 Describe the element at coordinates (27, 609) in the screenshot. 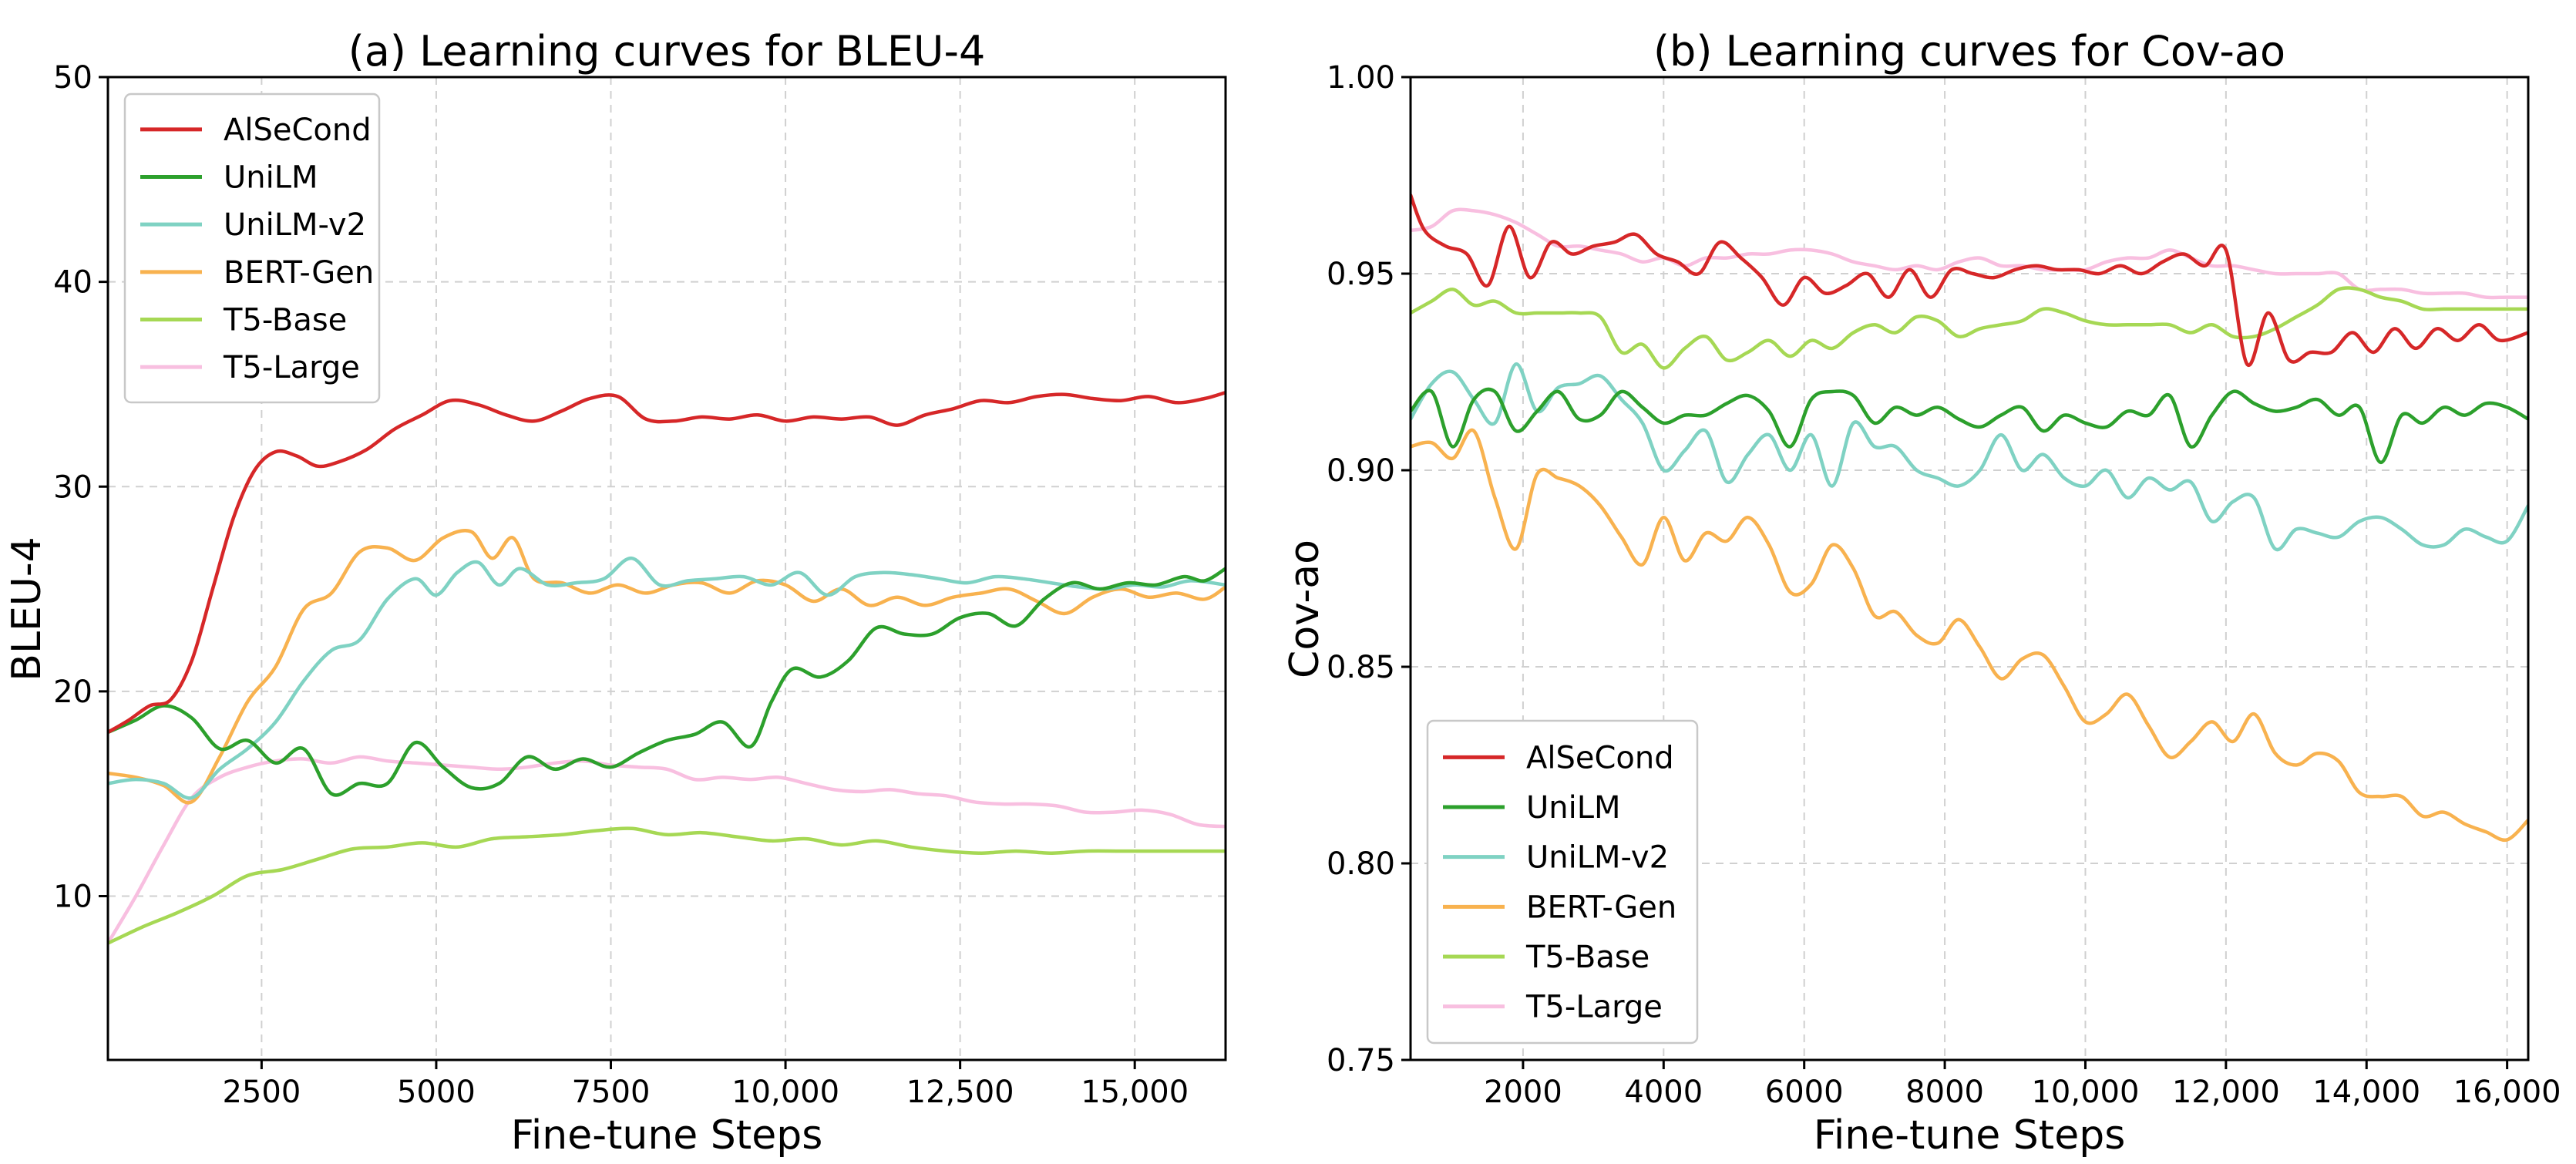

I see `chart-a-ylabel: BLEU-4` at that location.